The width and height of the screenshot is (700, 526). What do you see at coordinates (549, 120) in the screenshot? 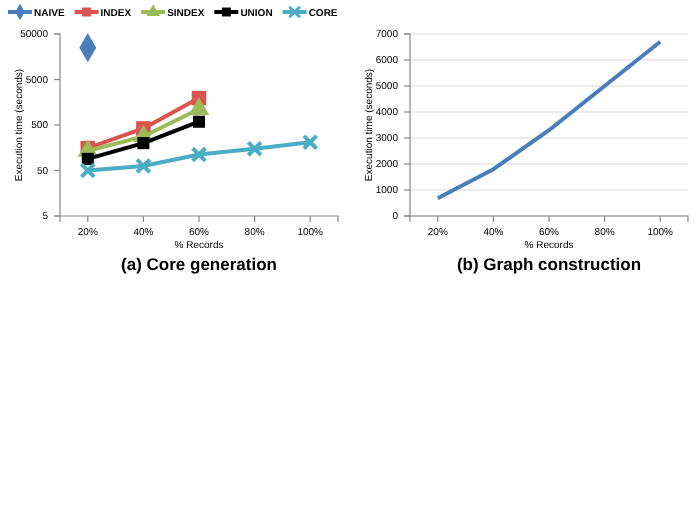
I see `line-series` at bounding box center [549, 120].